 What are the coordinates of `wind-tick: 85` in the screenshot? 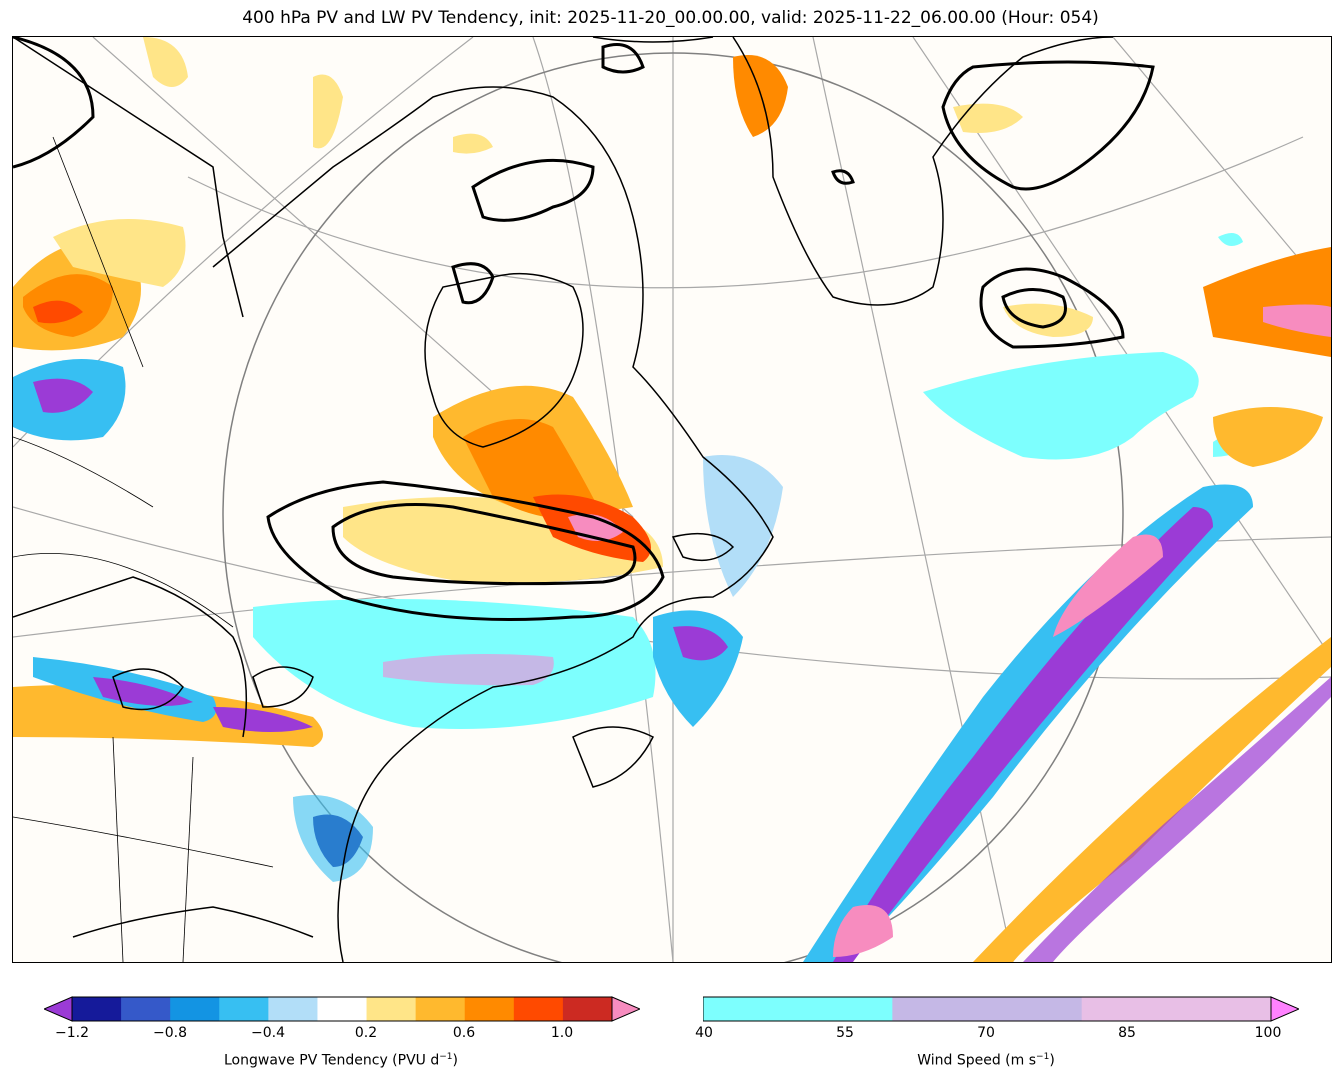 It's located at (1127, 1033).